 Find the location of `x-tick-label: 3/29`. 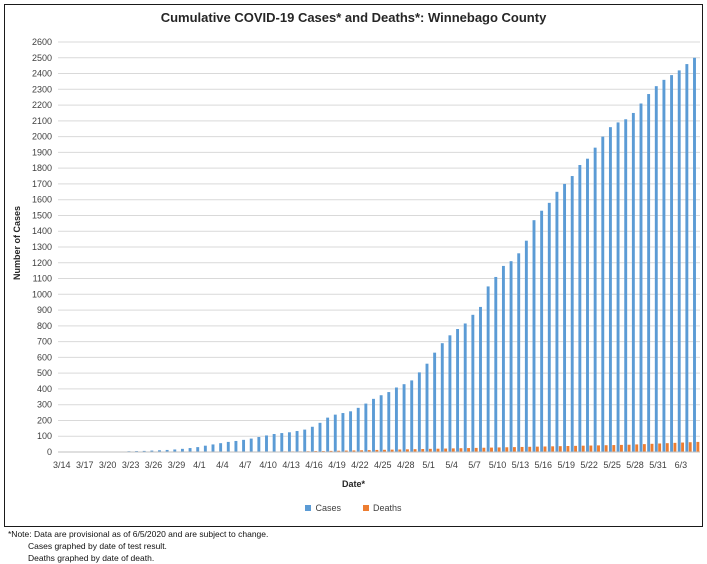

x-tick-label: 3/29 is located at coordinates (177, 465).